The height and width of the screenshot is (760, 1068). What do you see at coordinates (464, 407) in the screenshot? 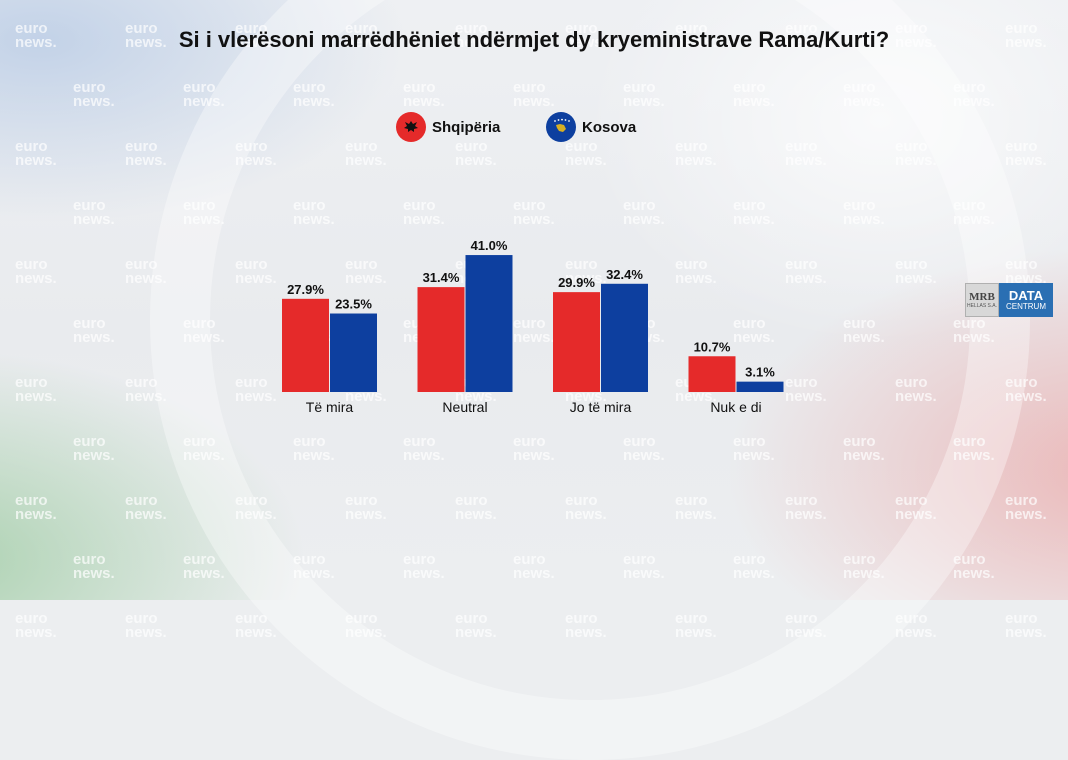
I see `category-label: Neutral` at bounding box center [464, 407].